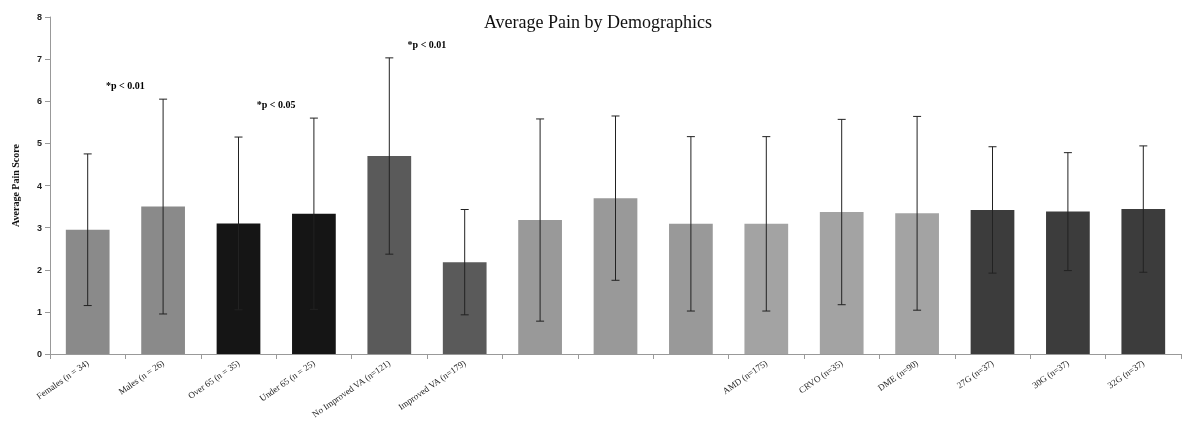 The width and height of the screenshot is (1187, 430). I want to click on y-tick-label: 3, so click(39, 227).